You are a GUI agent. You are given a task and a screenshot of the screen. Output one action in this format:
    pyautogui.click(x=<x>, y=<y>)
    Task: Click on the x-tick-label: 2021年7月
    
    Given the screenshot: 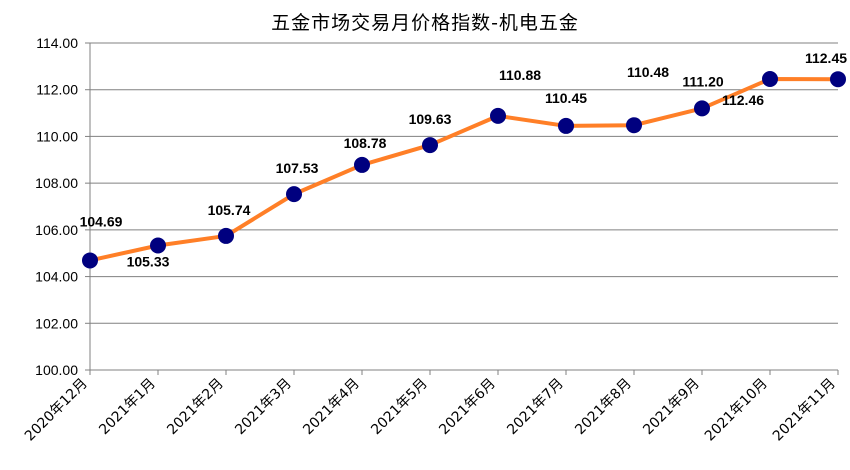 What is the action you would take?
    pyautogui.click(x=535, y=407)
    